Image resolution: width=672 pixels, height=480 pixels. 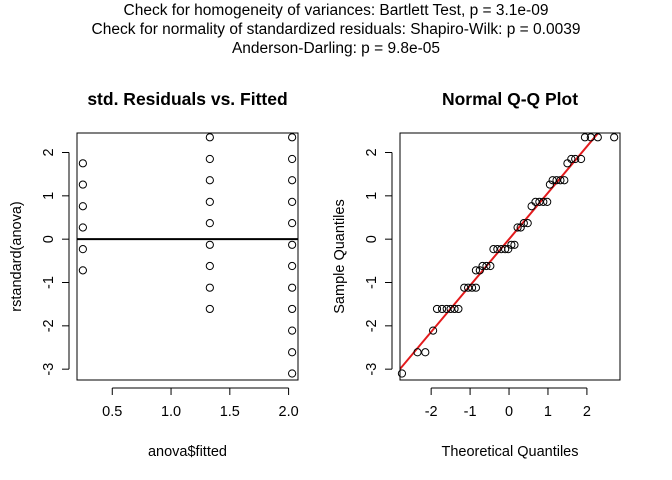 What do you see at coordinates (372, 282) in the screenshot?
I see `qq-y-tick-label-2: -1` at bounding box center [372, 282].